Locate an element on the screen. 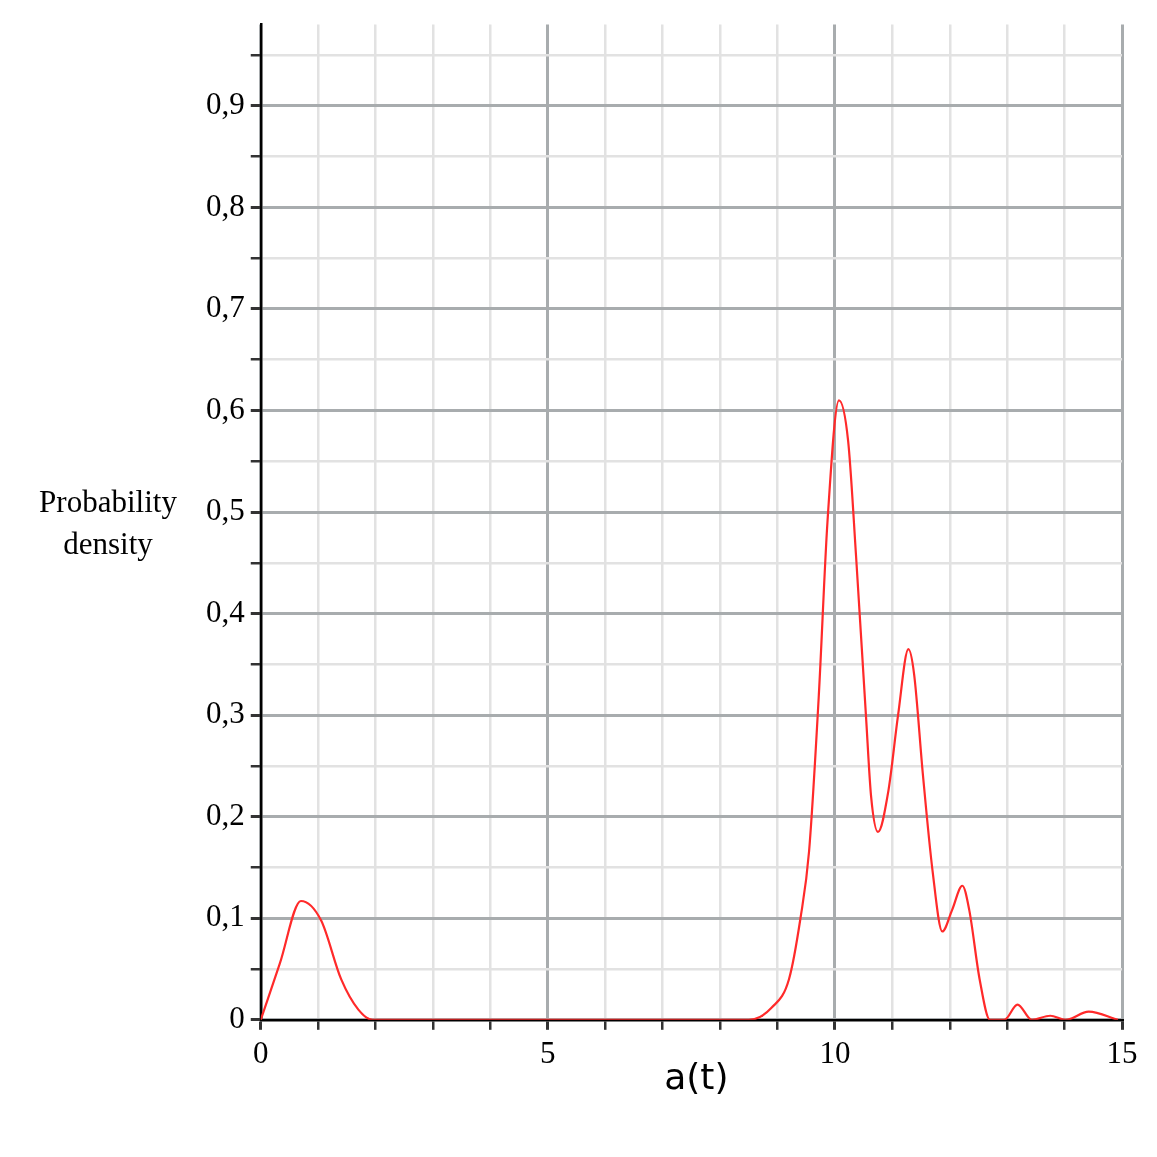 Image resolution: width=1157 pixels, height=1157 pixels. x-tick-label: 0 is located at coordinates (261, 1052).